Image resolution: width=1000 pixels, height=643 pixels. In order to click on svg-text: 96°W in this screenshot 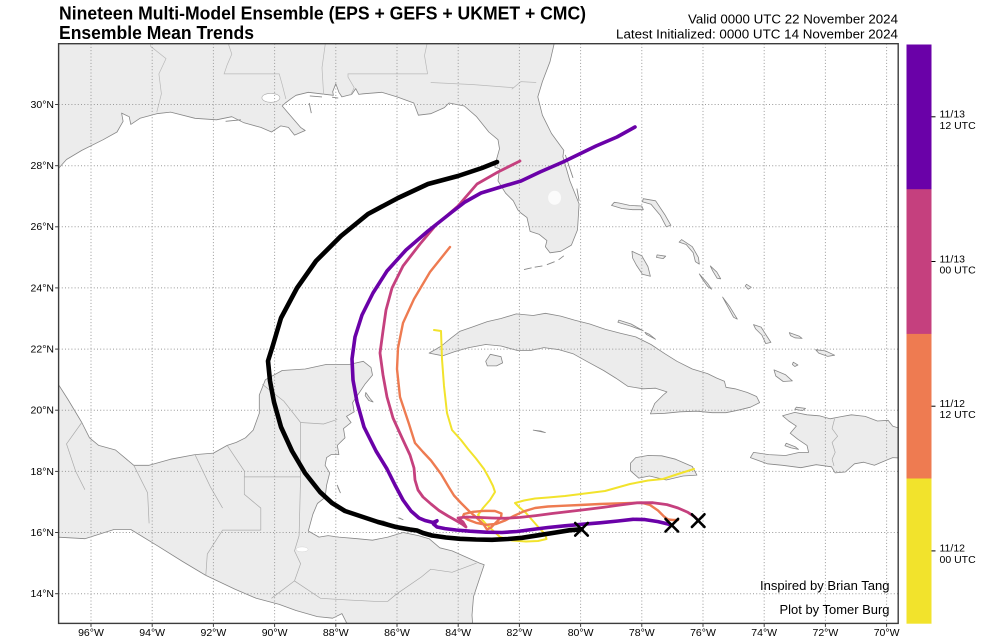, I will do `click(91, 633)`.